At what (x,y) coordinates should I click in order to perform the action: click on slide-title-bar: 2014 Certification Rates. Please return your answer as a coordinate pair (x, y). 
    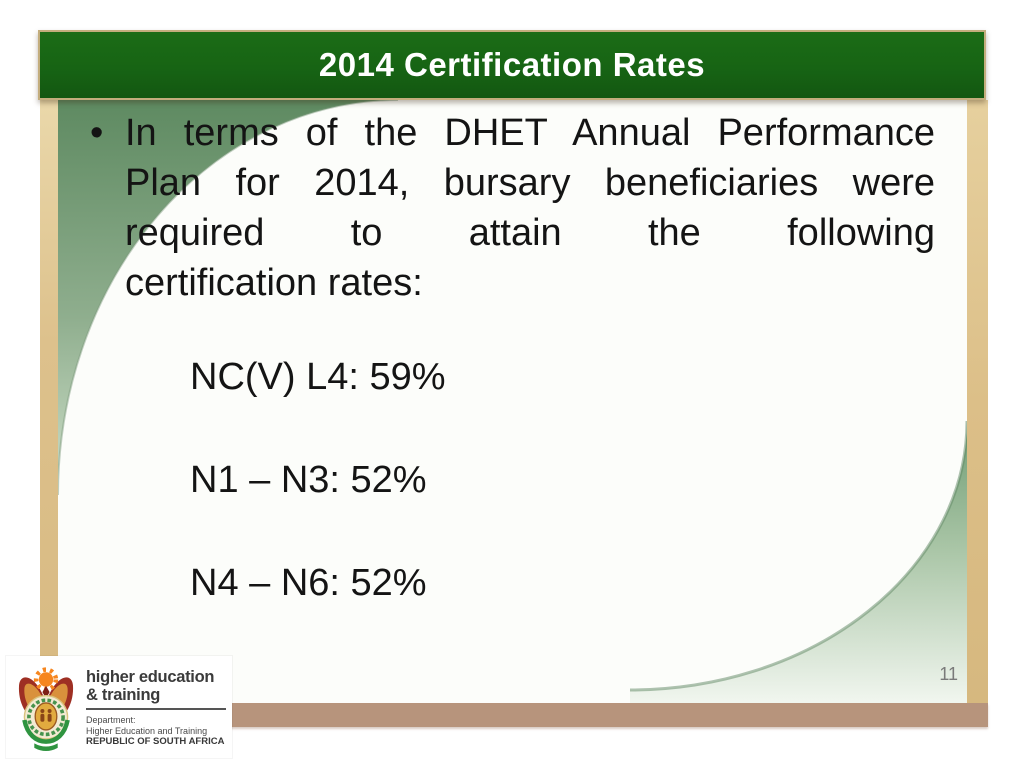
    Looking at the image, I should click on (512, 65).